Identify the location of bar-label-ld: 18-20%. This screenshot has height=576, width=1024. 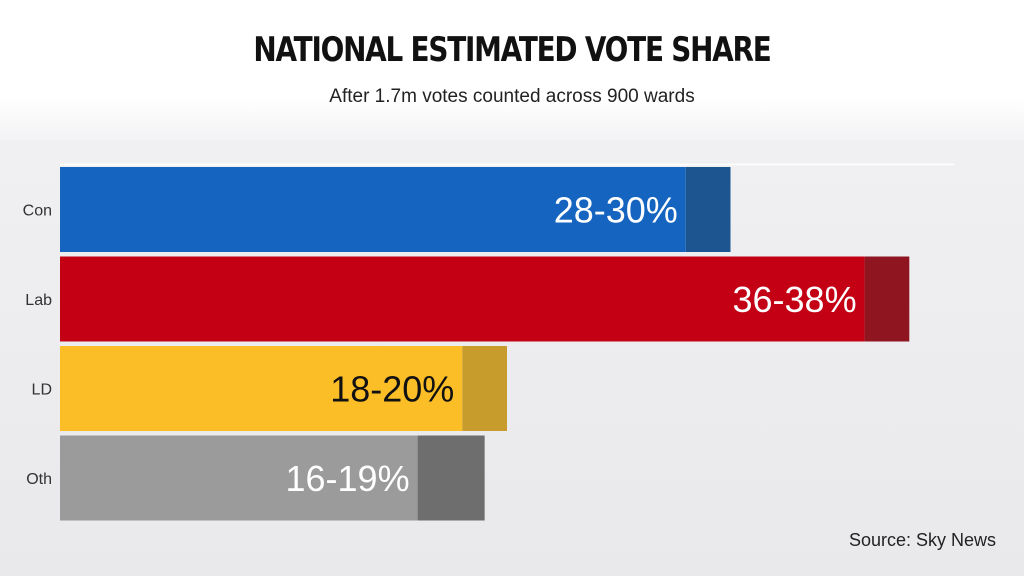
(392, 389).